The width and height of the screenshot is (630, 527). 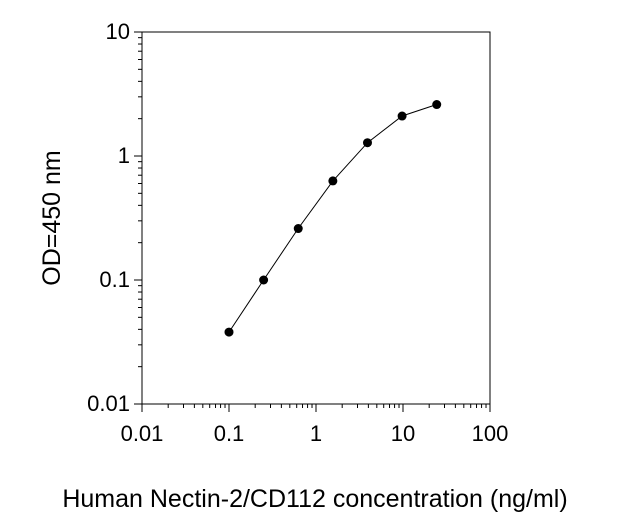 I want to click on x-tick-label: 10, so click(x=403, y=433).